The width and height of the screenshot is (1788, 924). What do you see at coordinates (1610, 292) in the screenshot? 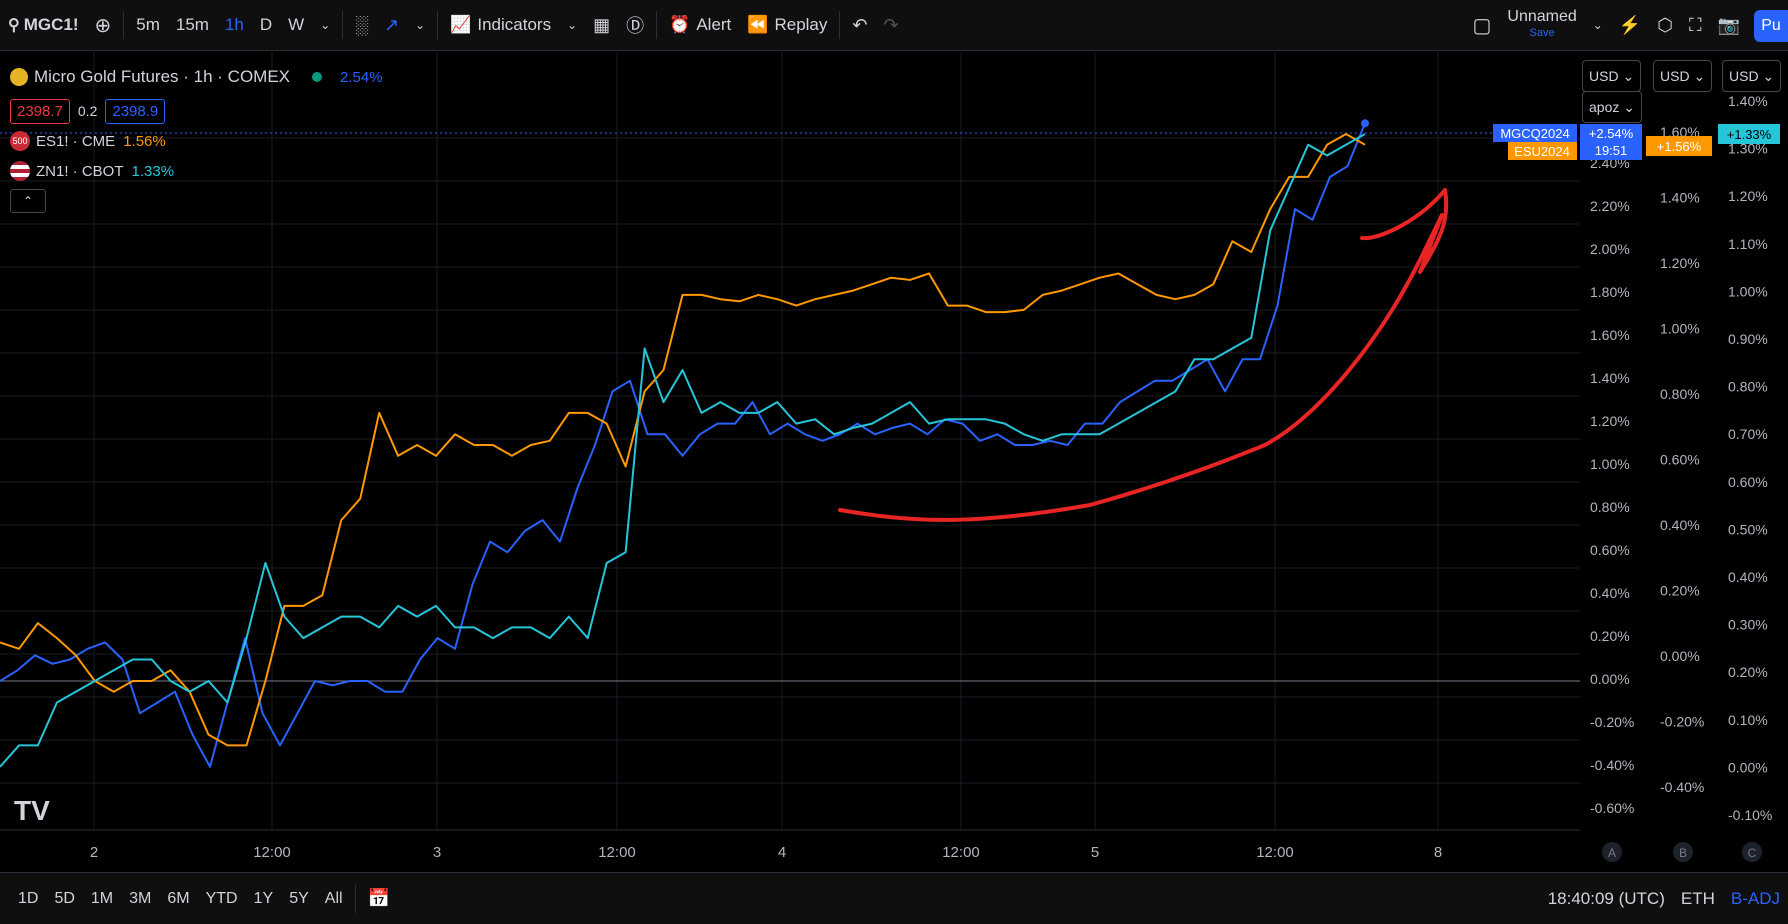
I see `scale-a-tick: 1.80%` at bounding box center [1610, 292].